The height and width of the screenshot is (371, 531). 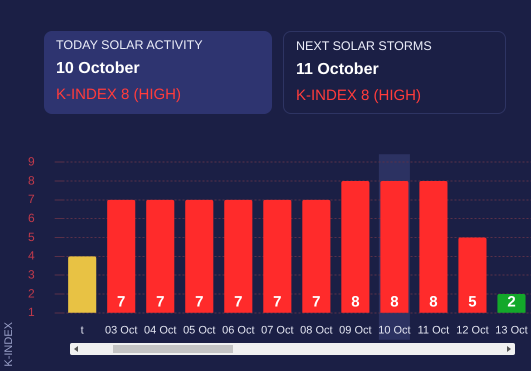 I want to click on y-axis-title: K-INDEX, so click(x=9, y=344).